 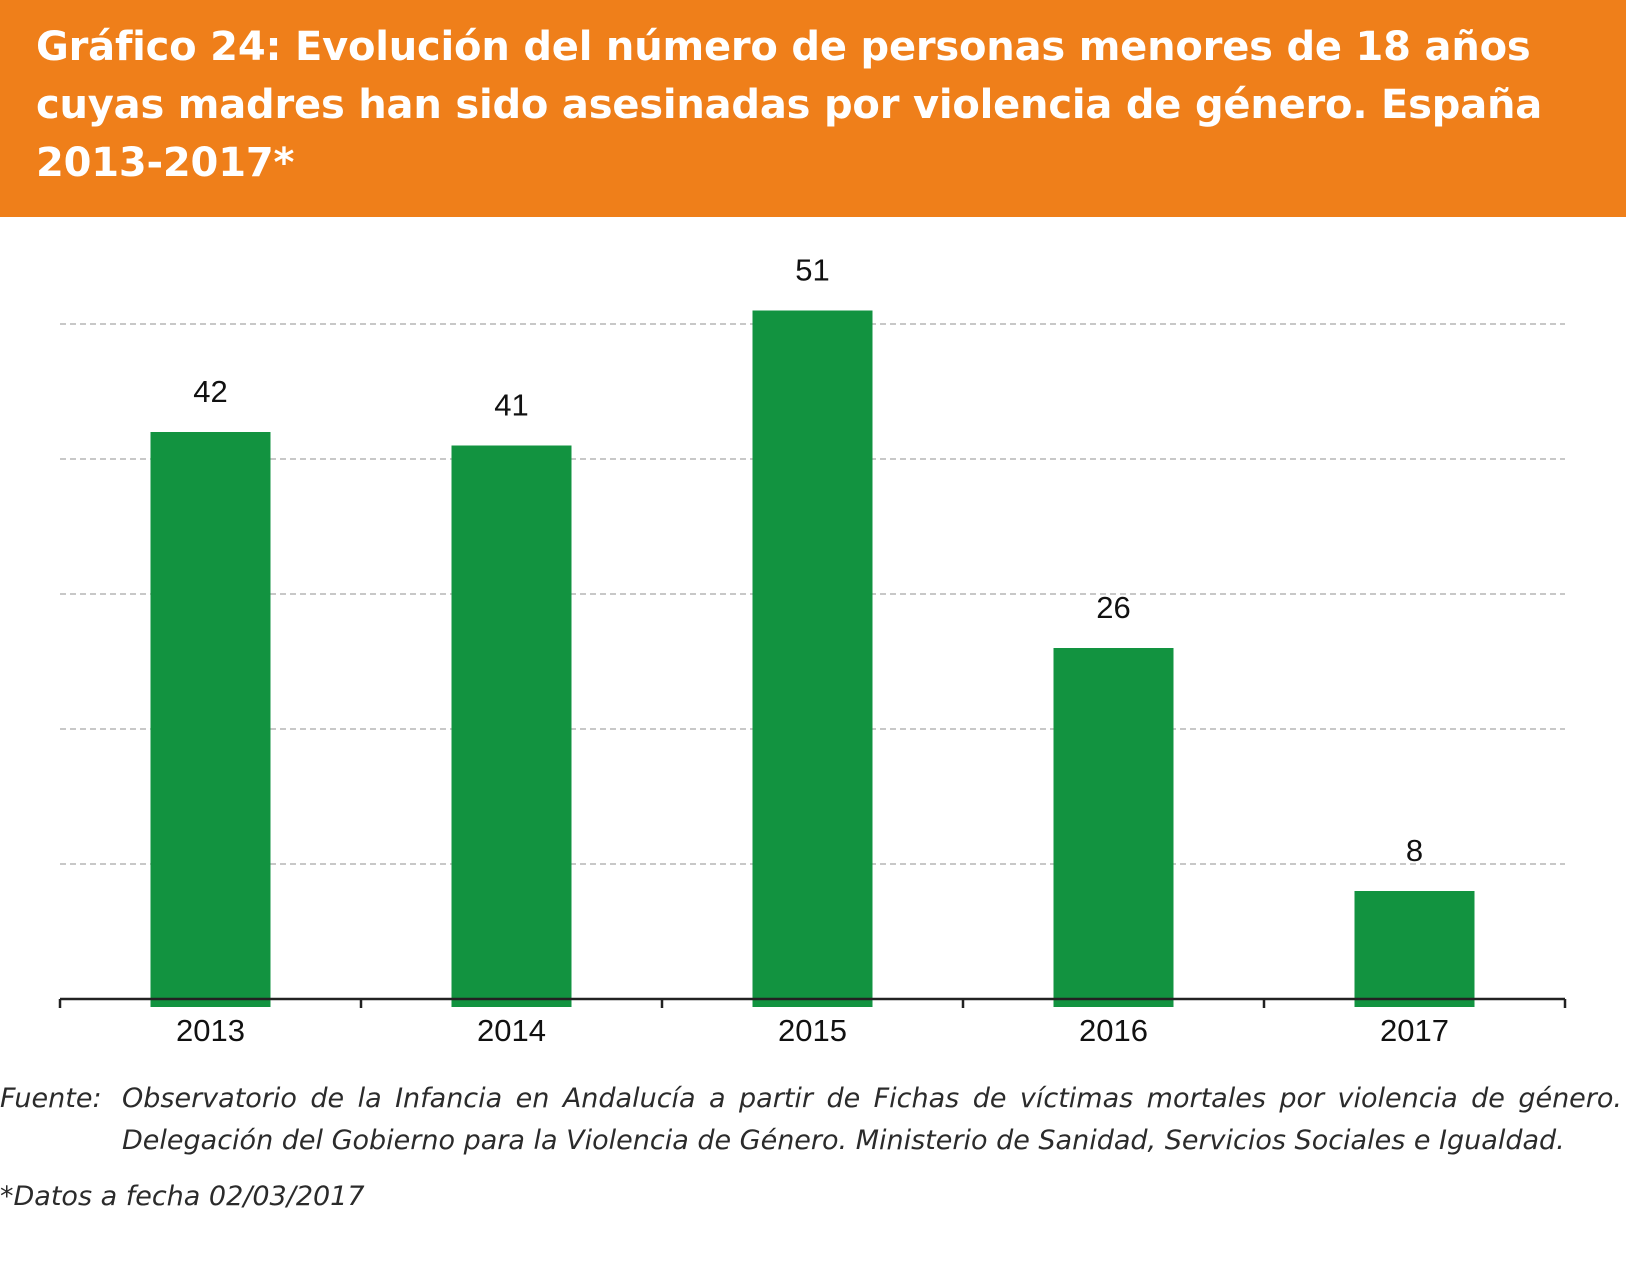 What do you see at coordinates (511, 1030) in the screenshot?
I see `x-tick-label: 2014` at bounding box center [511, 1030].